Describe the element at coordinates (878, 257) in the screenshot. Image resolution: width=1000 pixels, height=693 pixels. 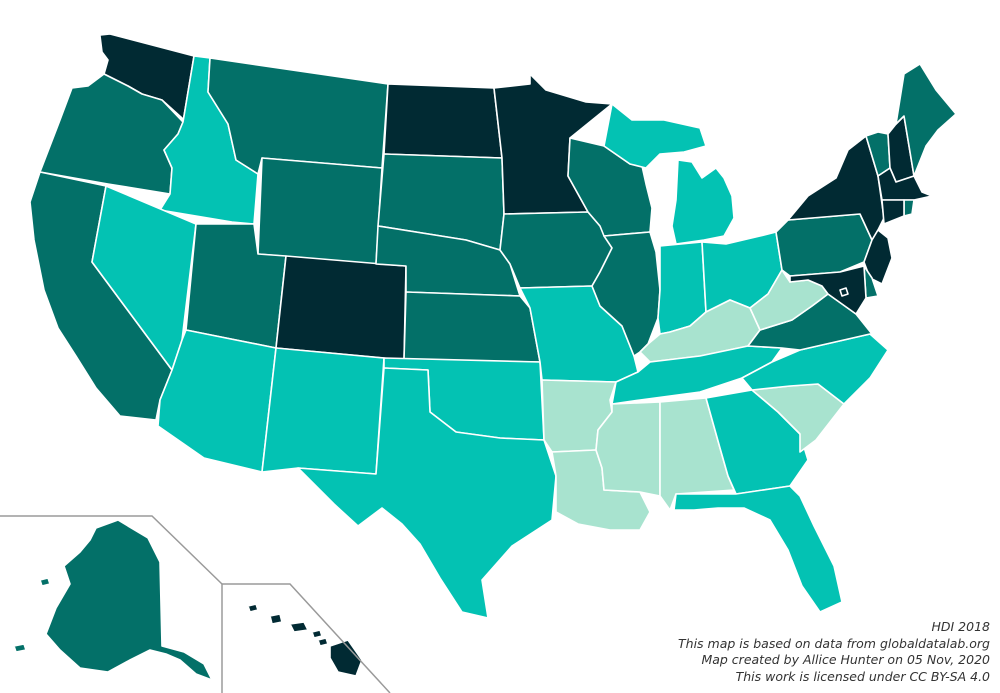
I see `state-new-jersey` at that location.